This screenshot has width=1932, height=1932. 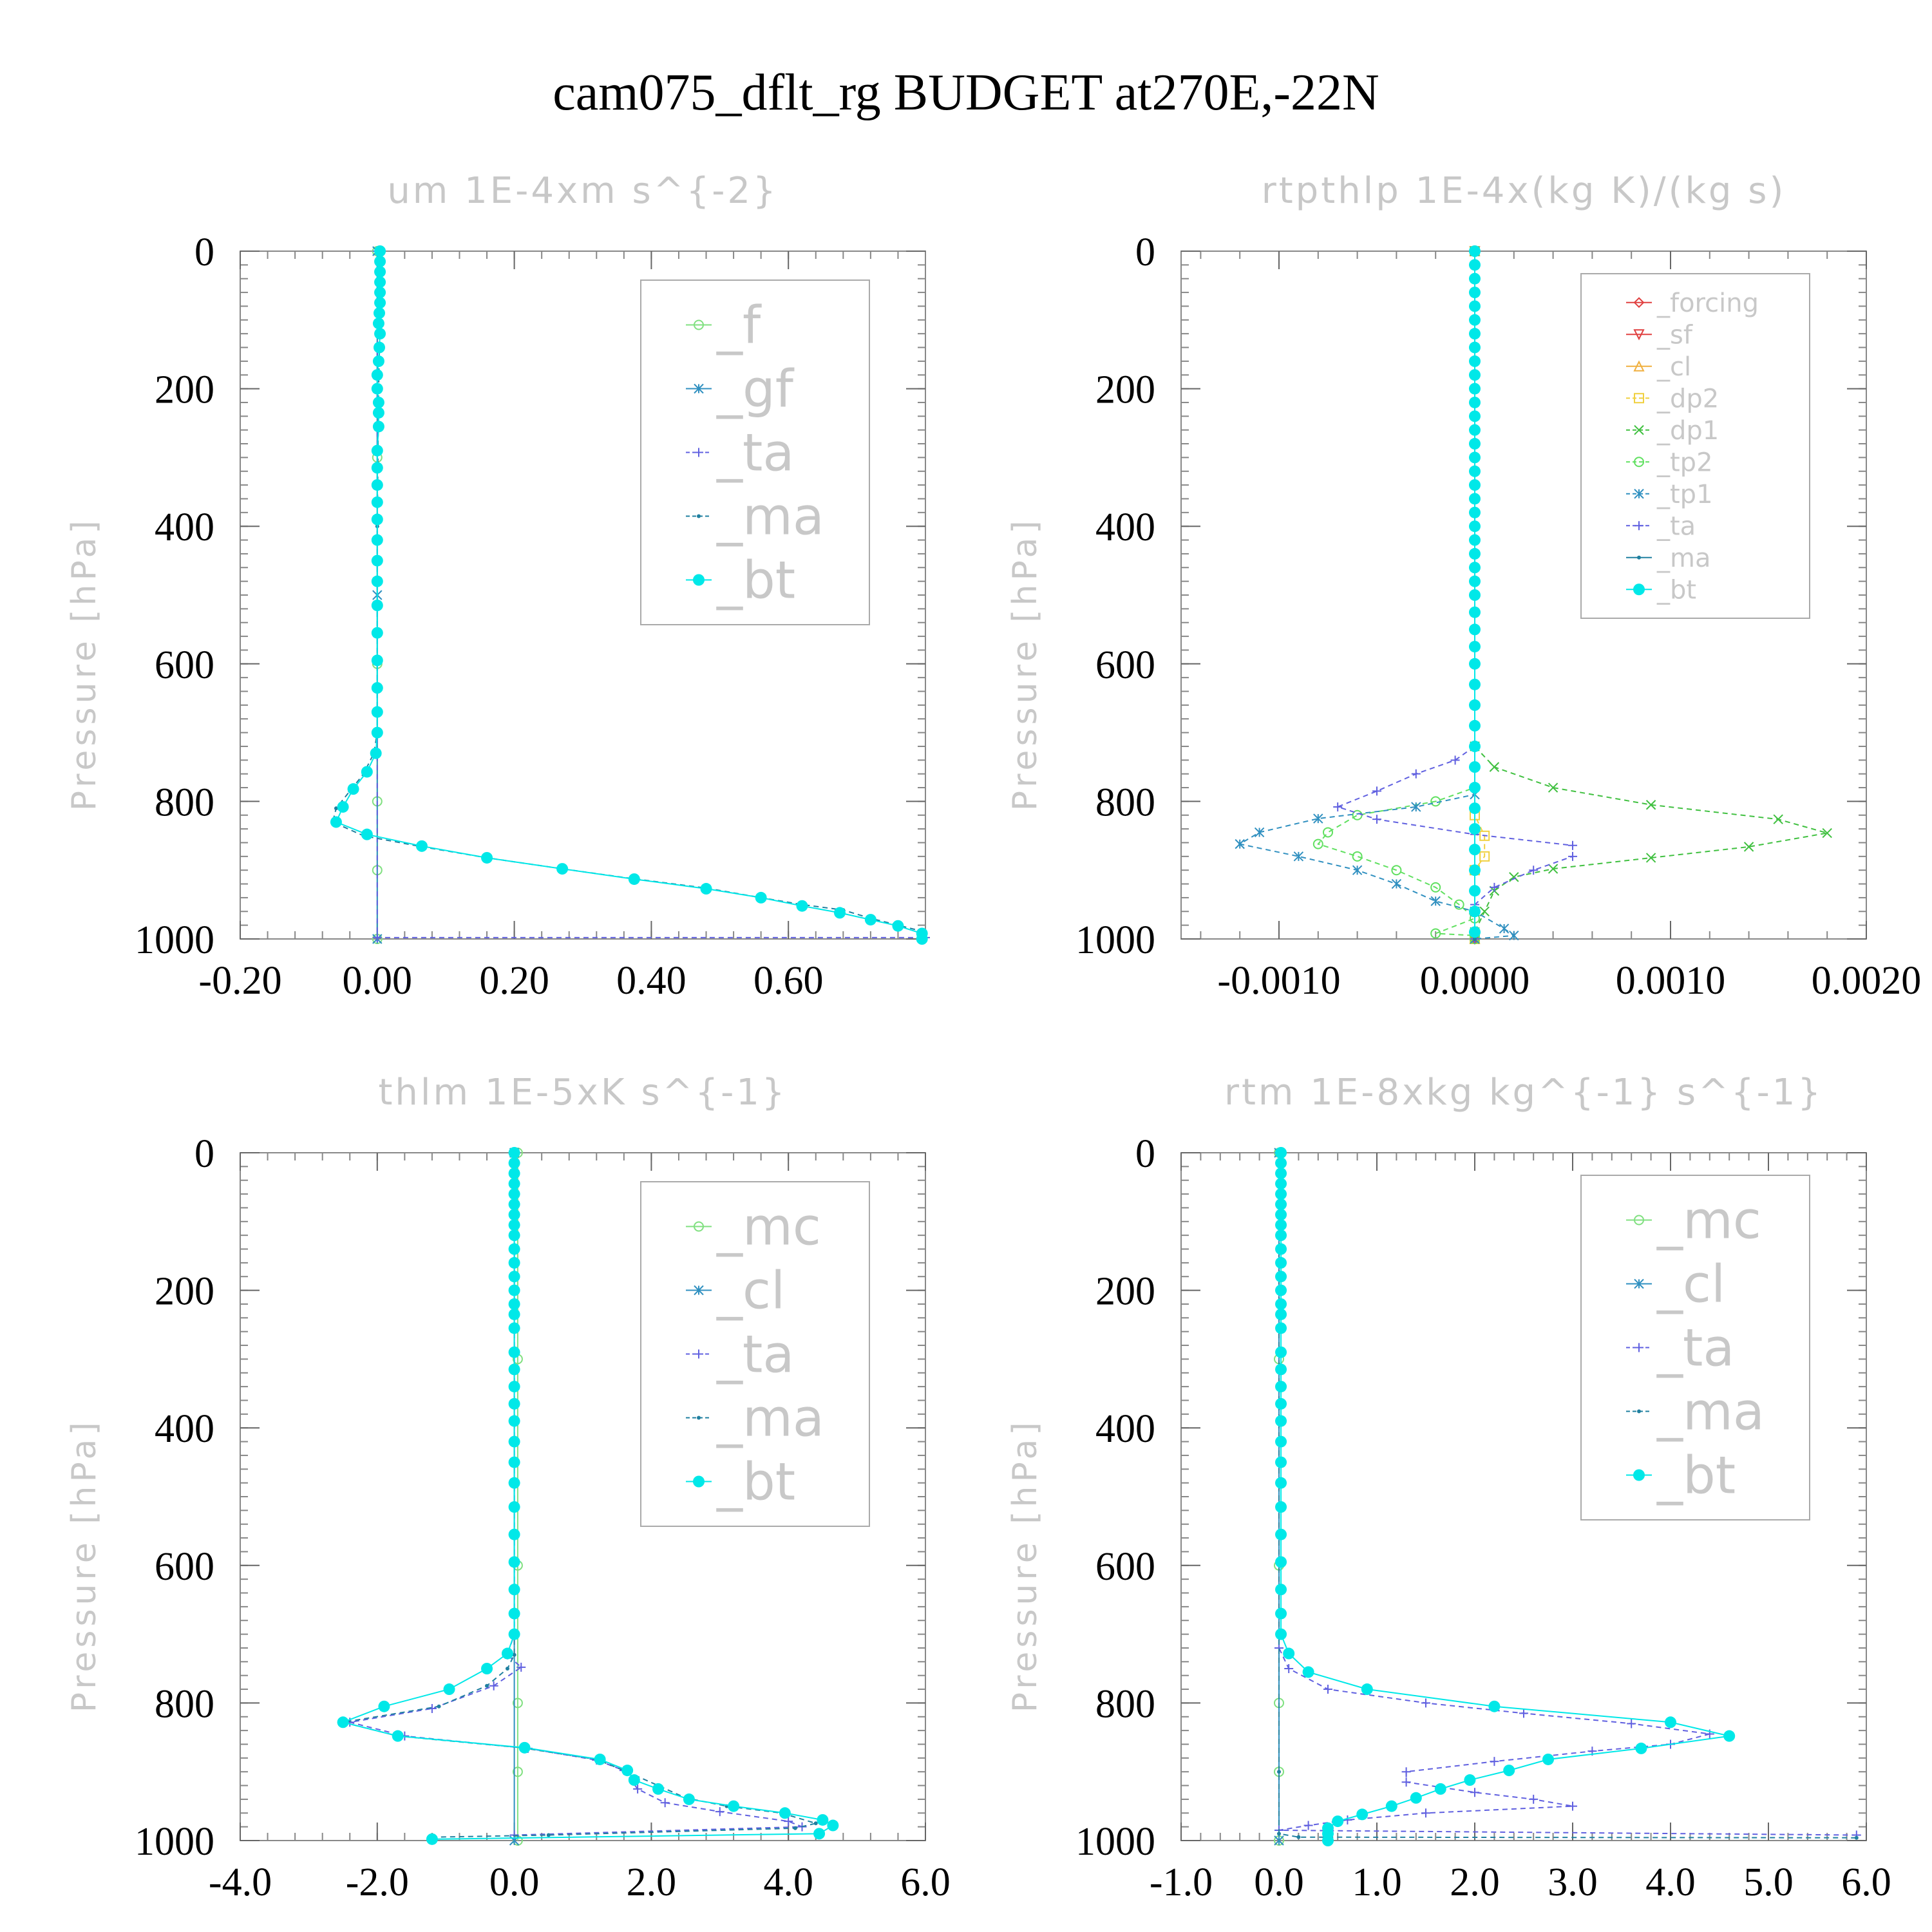 What do you see at coordinates (1125, 1292) in the screenshot?
I see `y-tick-label: 200` at bounding box center [1125, 1292].